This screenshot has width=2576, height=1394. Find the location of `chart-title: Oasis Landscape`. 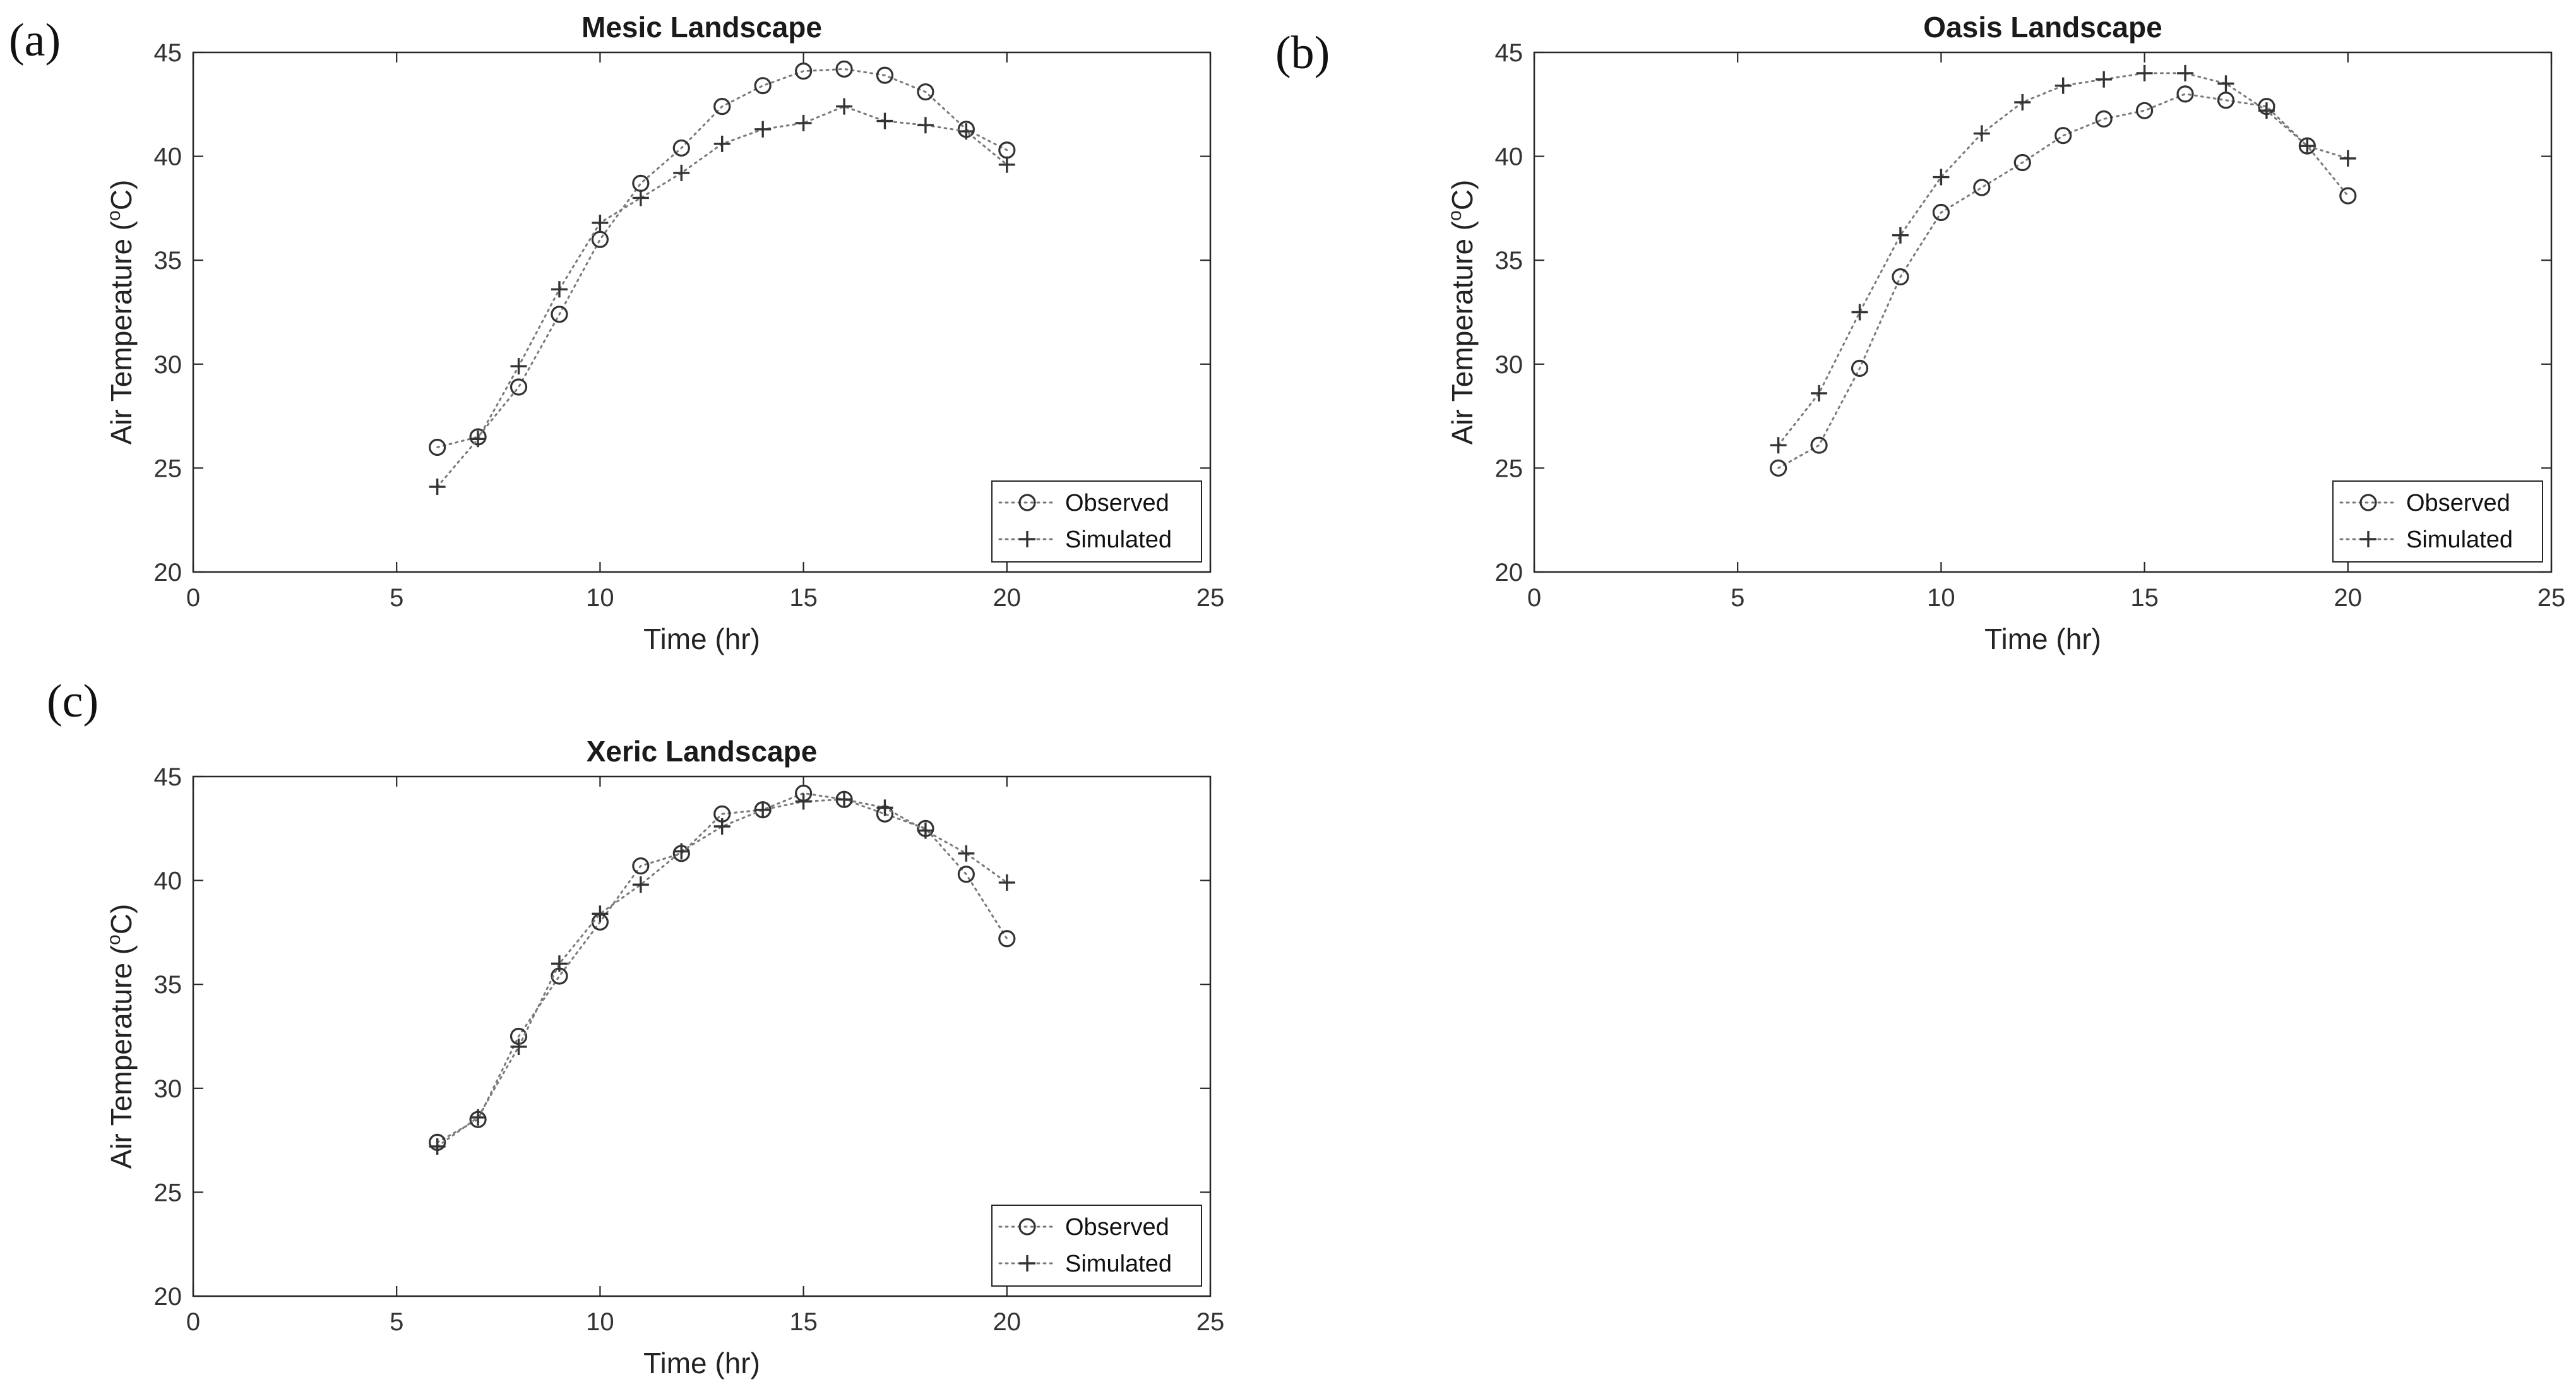

chart-title: Oasis Landscape is located at coordinates (2042, 27).